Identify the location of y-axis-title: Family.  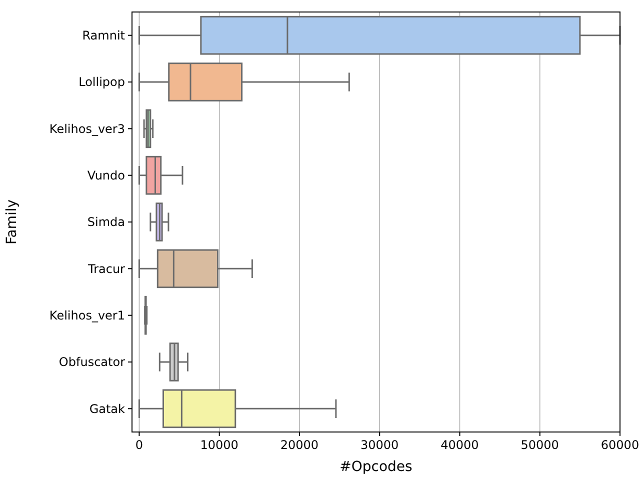
(12, 222).